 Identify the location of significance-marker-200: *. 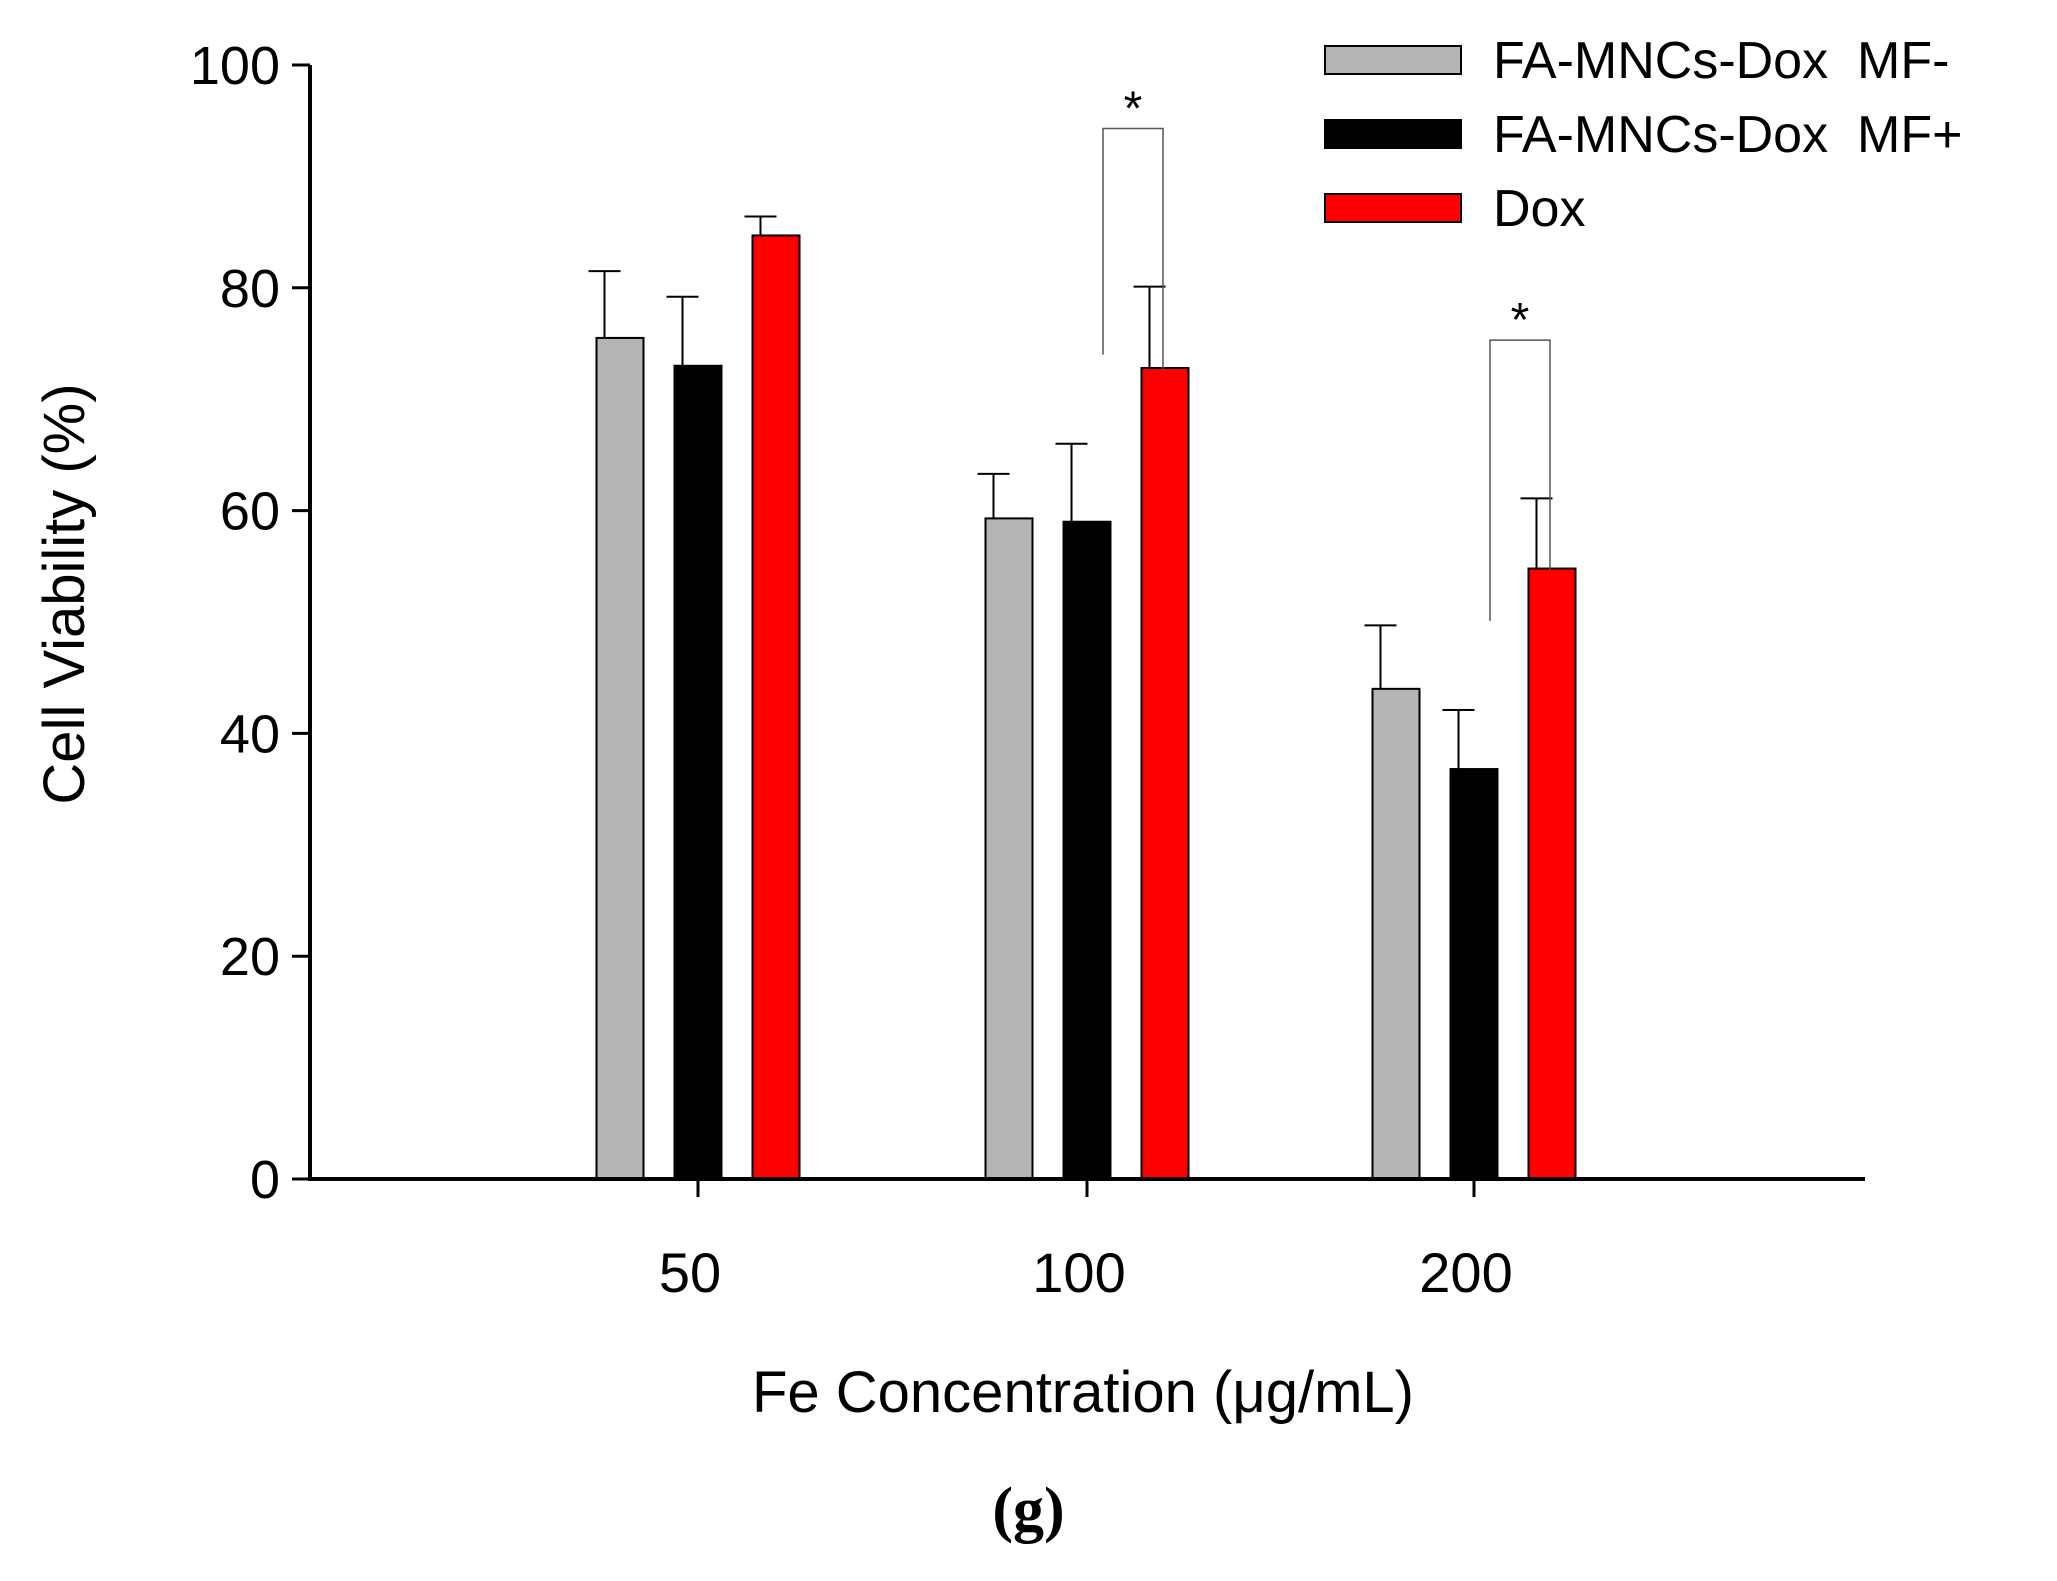
(1520, 320).